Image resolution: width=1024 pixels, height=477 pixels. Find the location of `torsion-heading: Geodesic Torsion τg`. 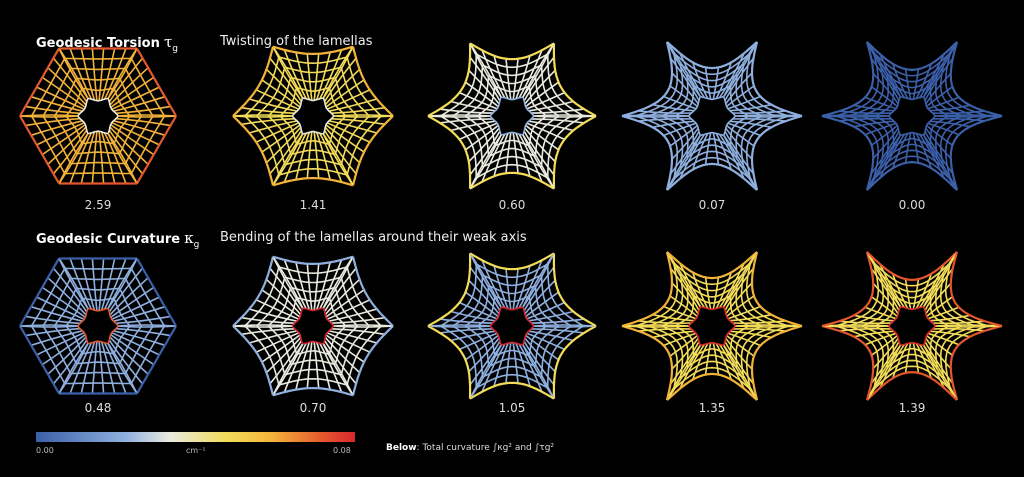

torsion-heading: Geodesic Torsion τg is located at coordinates (107, 43).